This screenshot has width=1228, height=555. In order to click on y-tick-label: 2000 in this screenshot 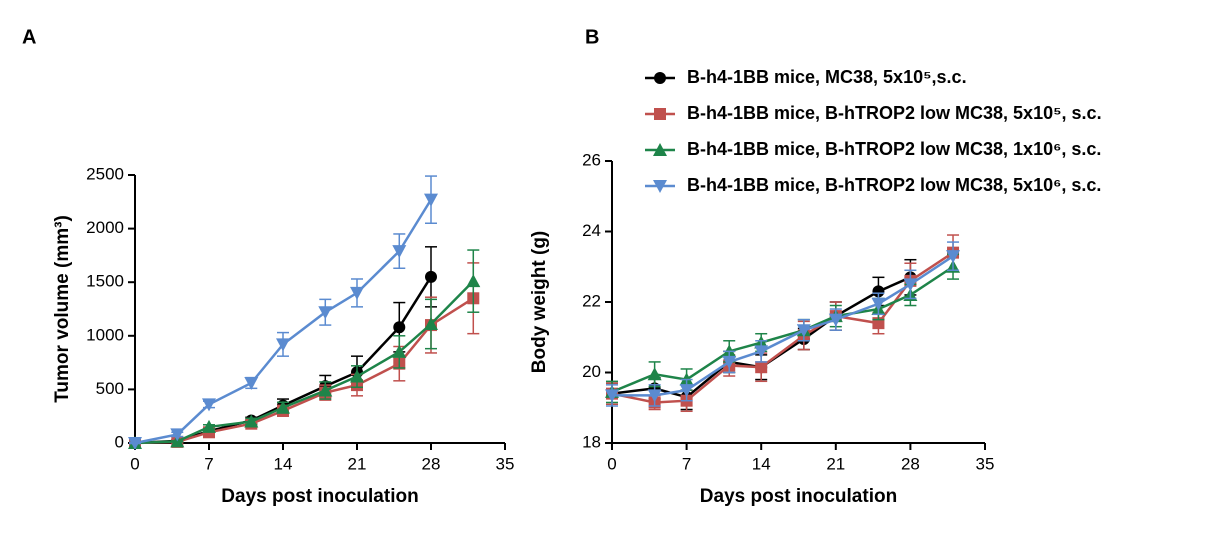, I will do `click(105, 227)`.